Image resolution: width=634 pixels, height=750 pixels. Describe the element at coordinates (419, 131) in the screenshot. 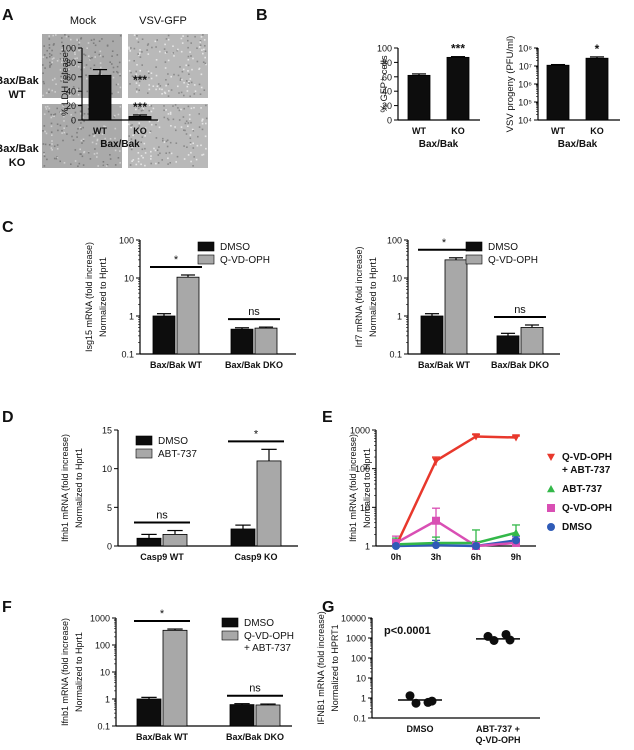

I see `x-tick-label: WT` at that location.